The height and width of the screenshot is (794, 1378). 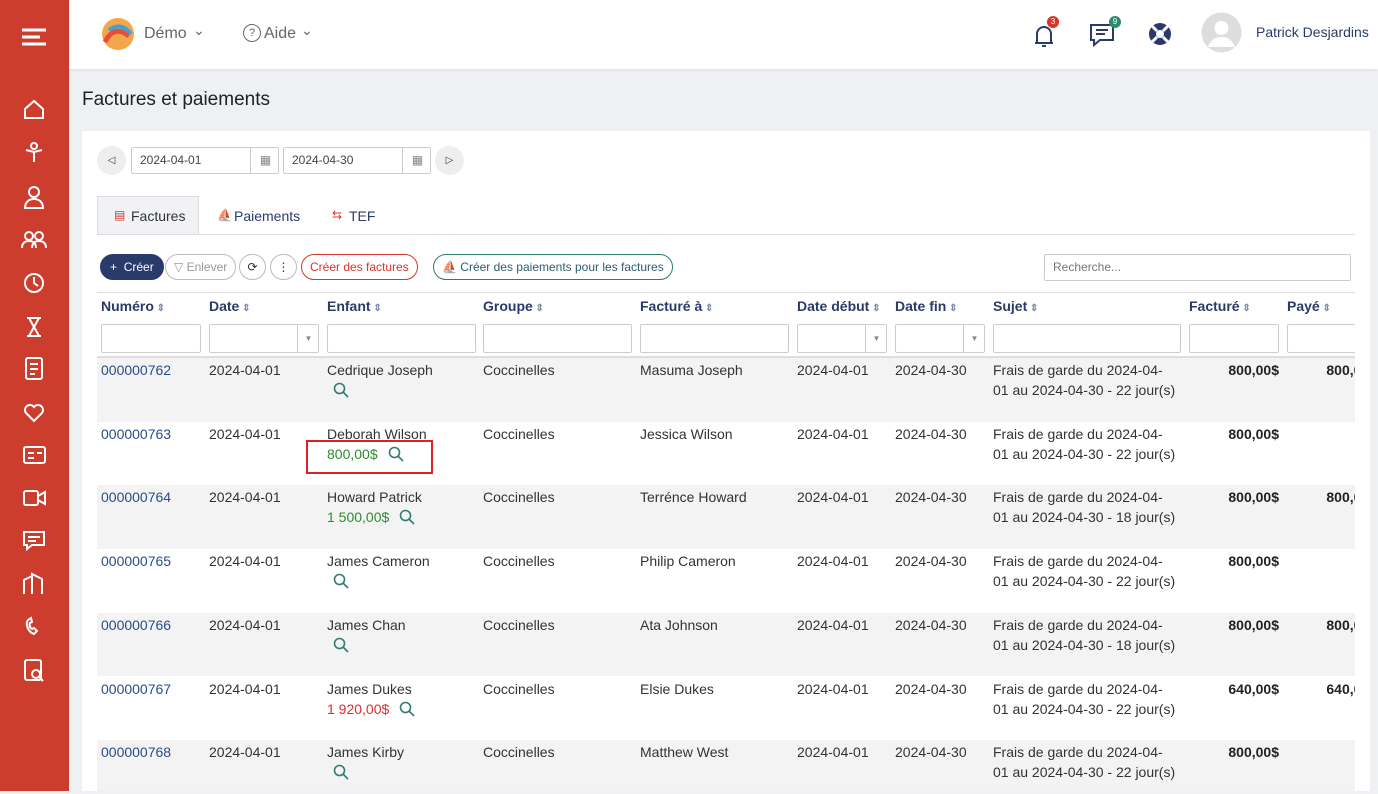 I want to click on column-header: Date fin ⇕, so click(x=926, y=306).